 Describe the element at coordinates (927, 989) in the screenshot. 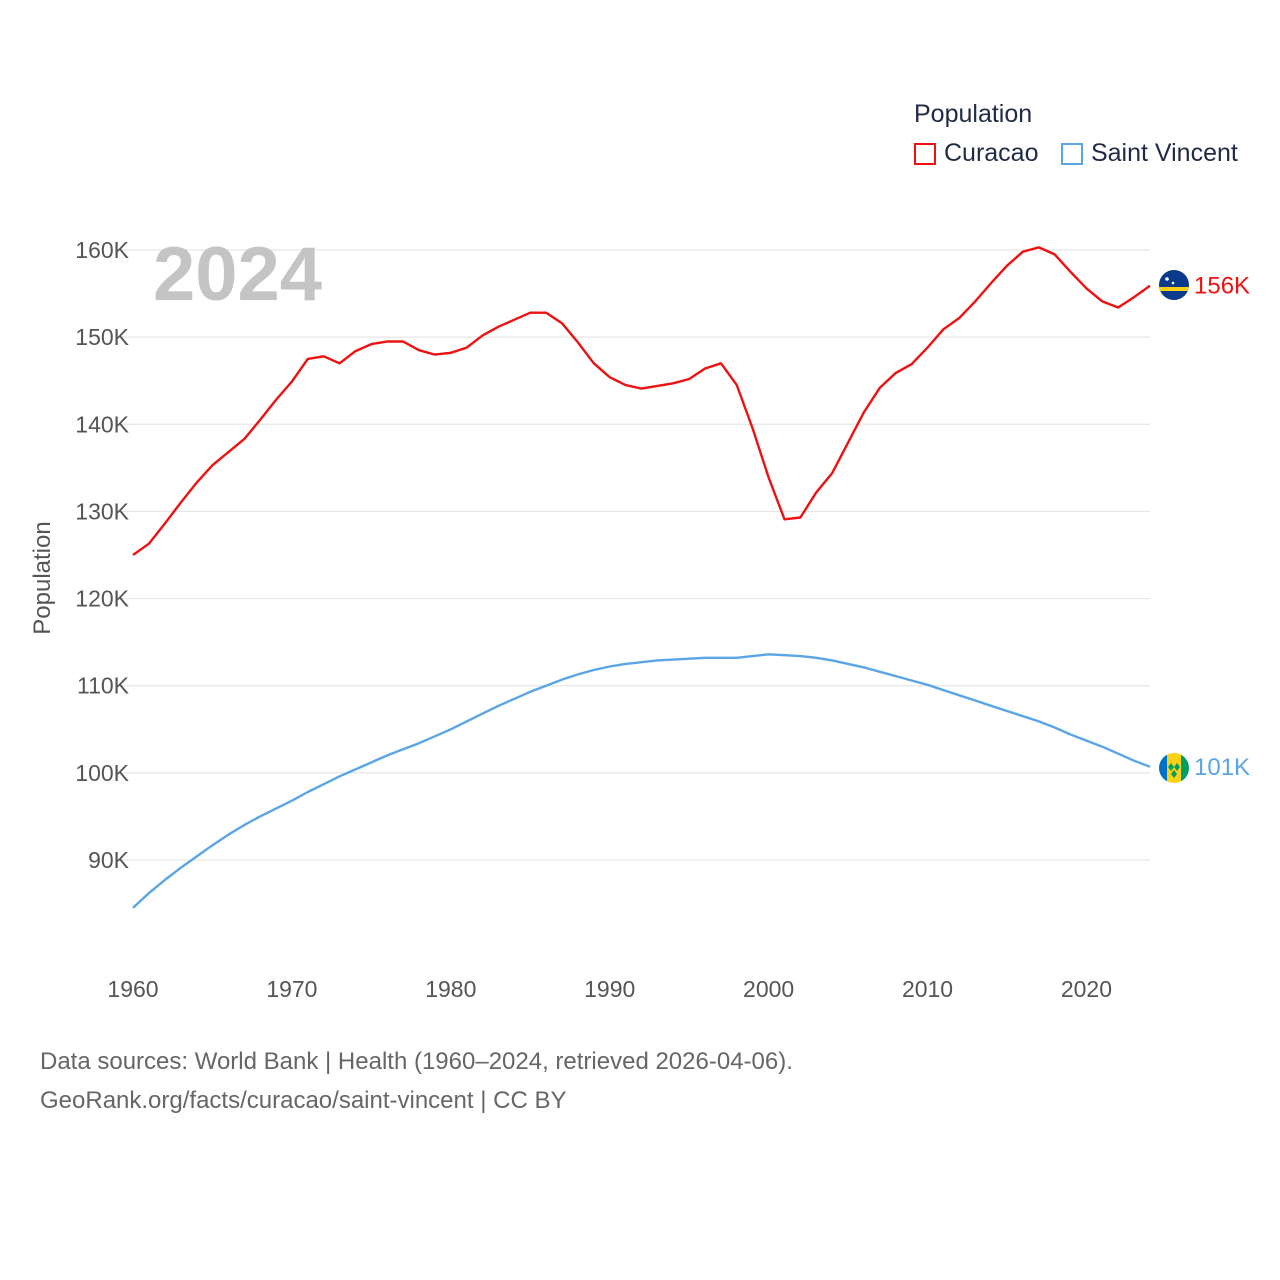

I see `x-tick-label: 2010` at that location.